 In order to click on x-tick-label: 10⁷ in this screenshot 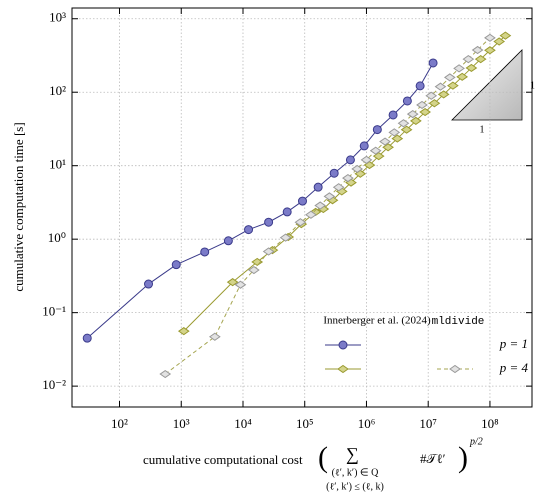, I will do `click(428, 423)`.